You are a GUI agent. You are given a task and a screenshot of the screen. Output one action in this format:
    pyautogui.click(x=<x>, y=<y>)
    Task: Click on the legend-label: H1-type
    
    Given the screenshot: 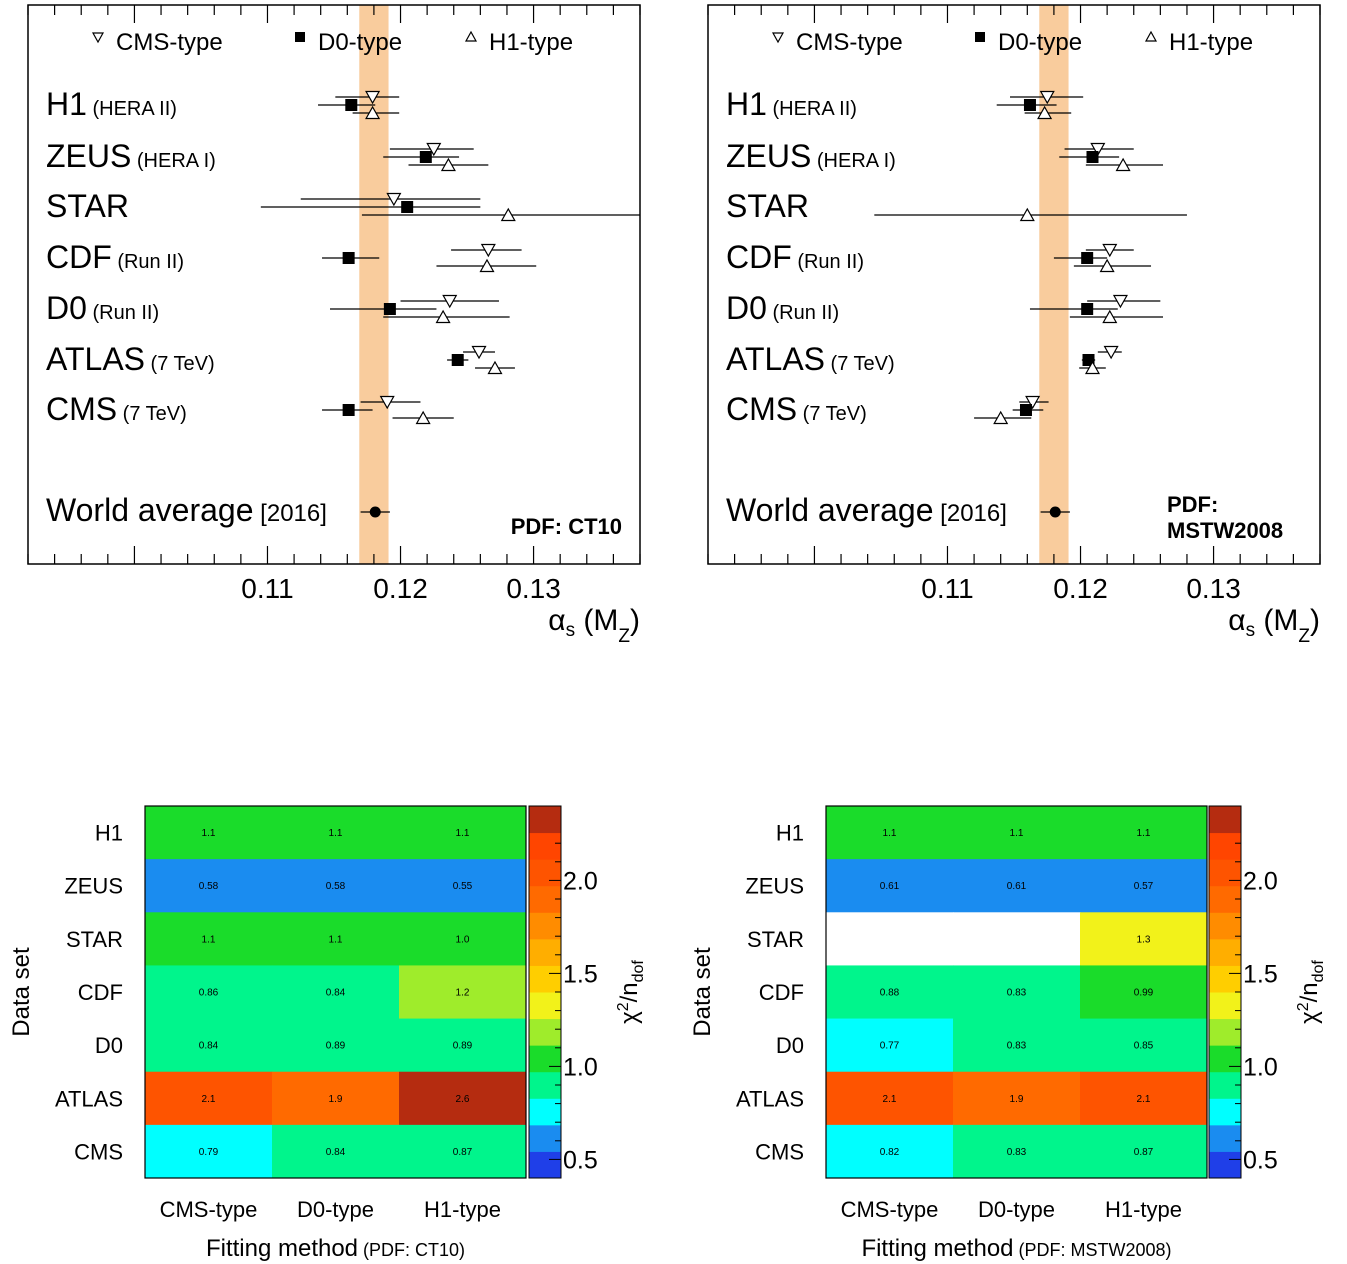 What is the action you would take?
    pyautogui.click(x=531, y=42)
    